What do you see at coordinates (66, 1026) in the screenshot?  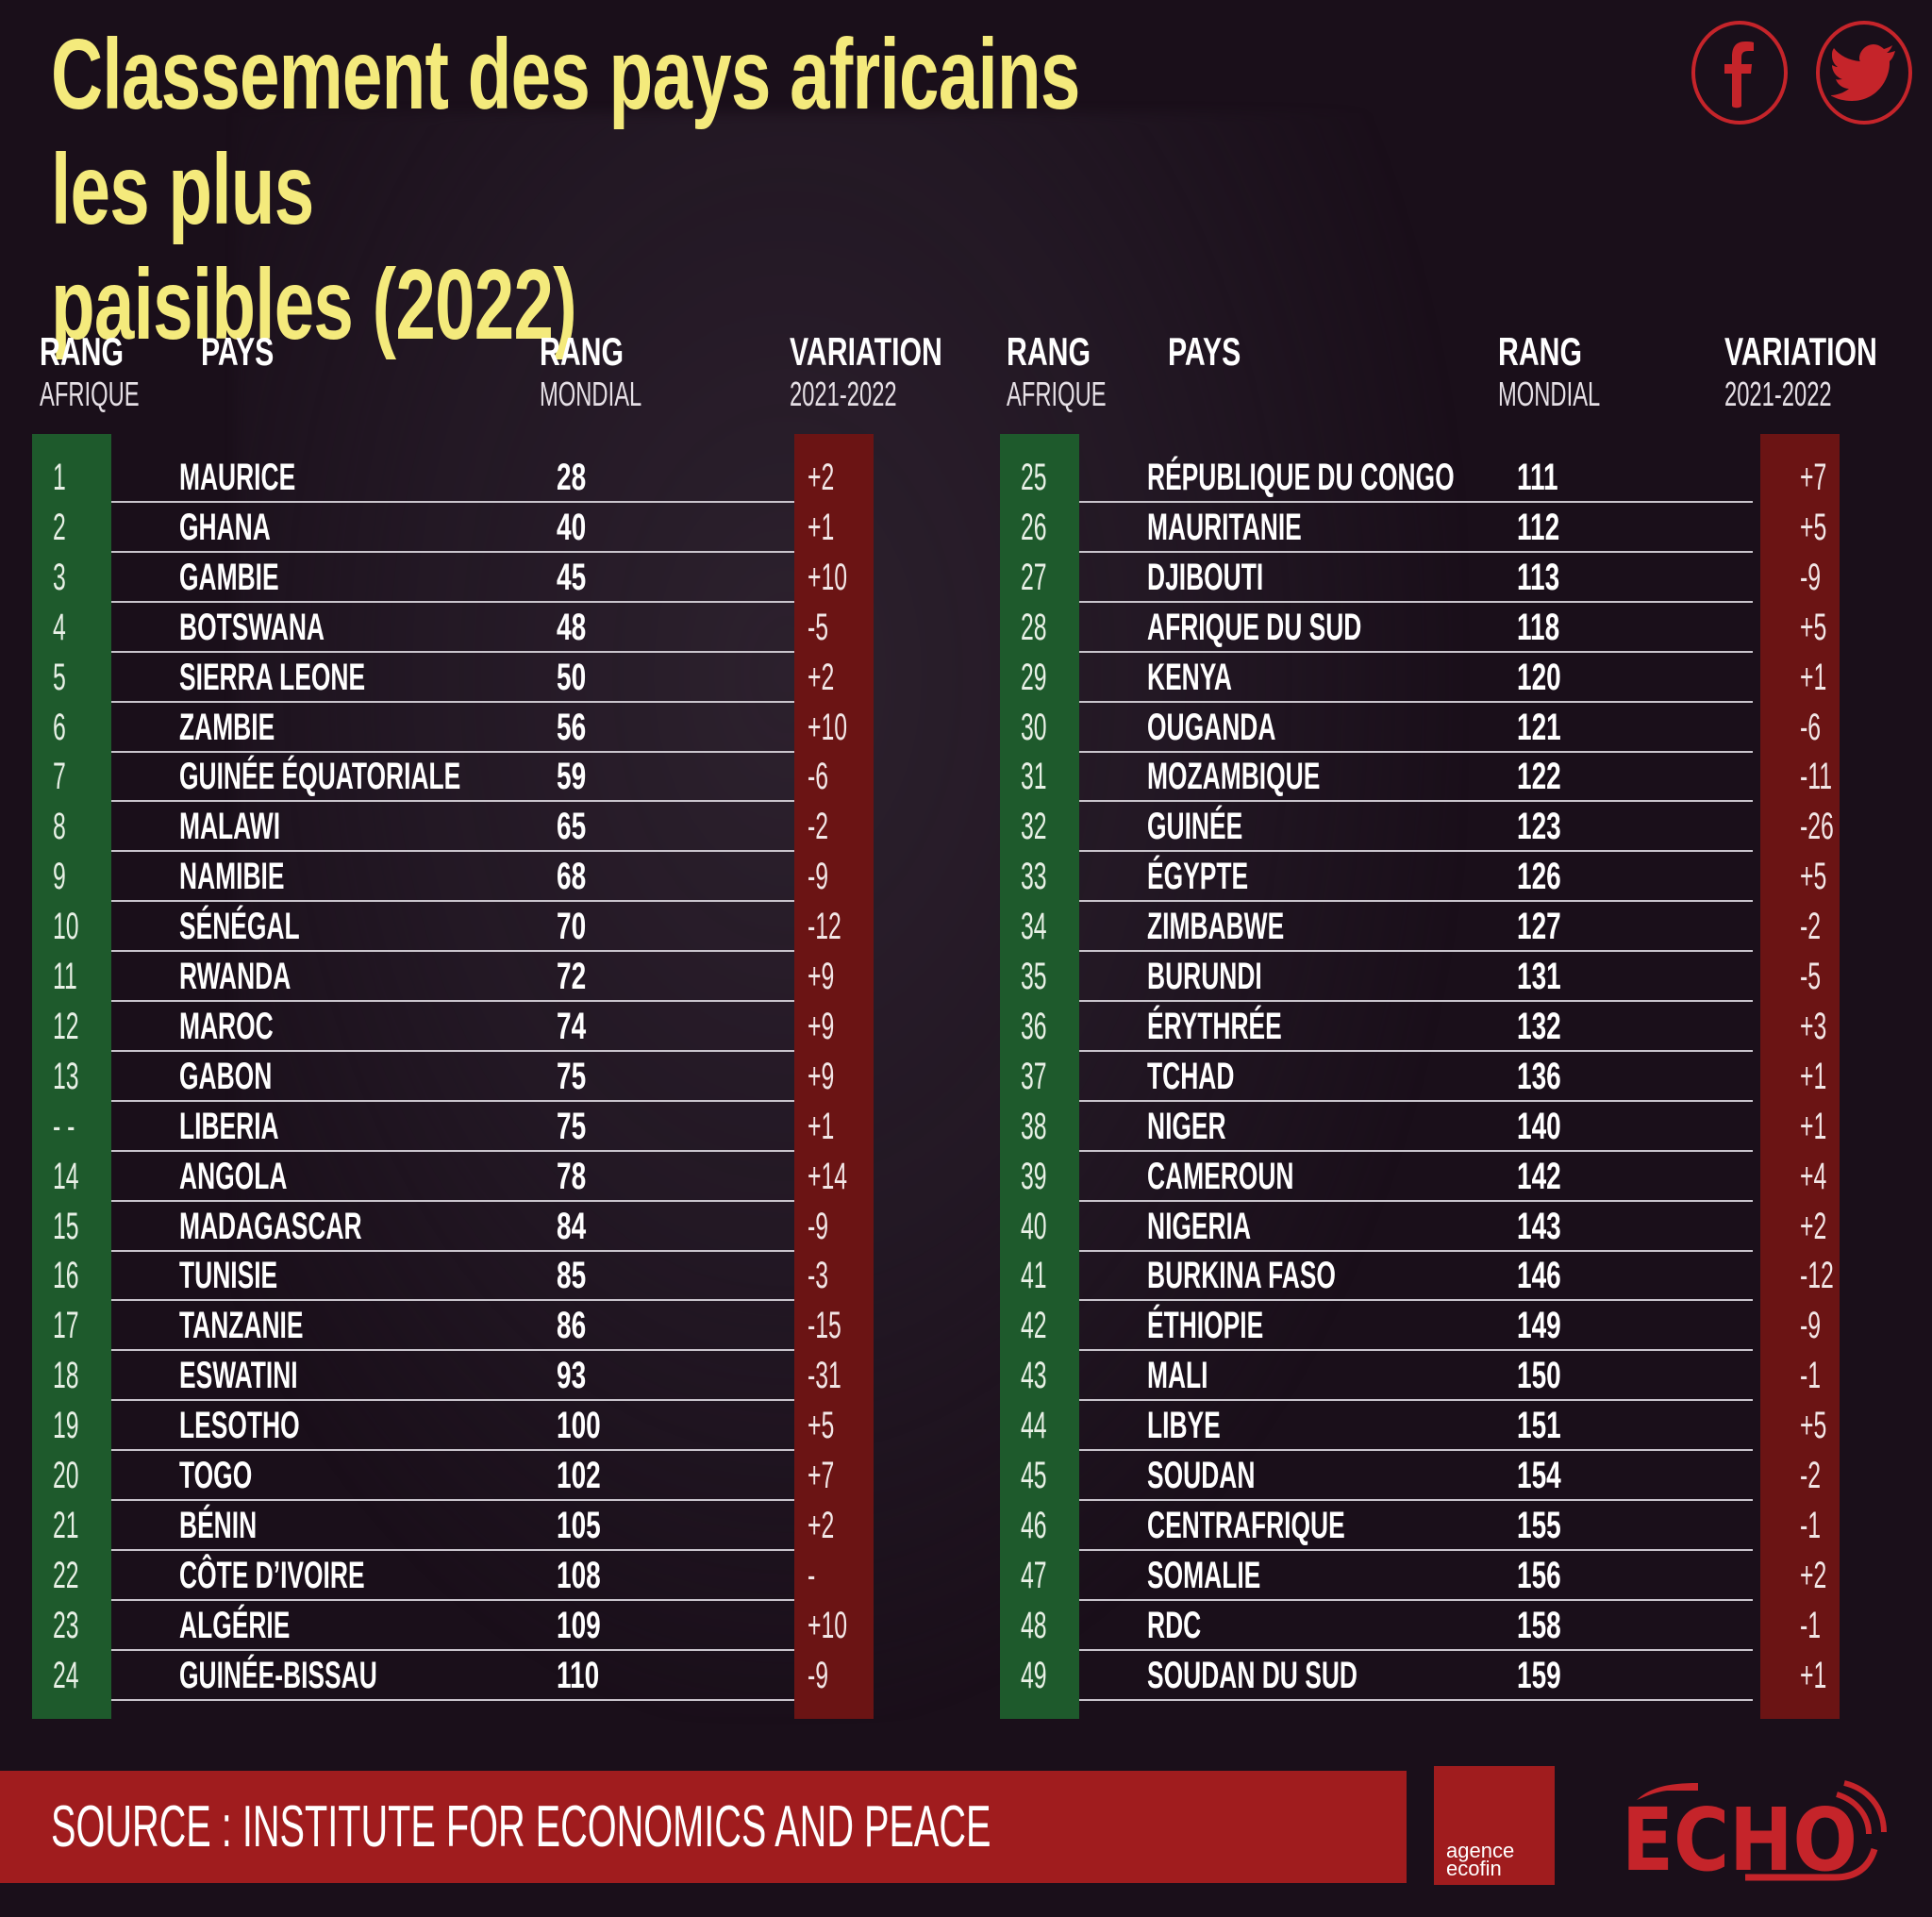 I see `rank-africa: 12` at bounding box center [66, 1026].